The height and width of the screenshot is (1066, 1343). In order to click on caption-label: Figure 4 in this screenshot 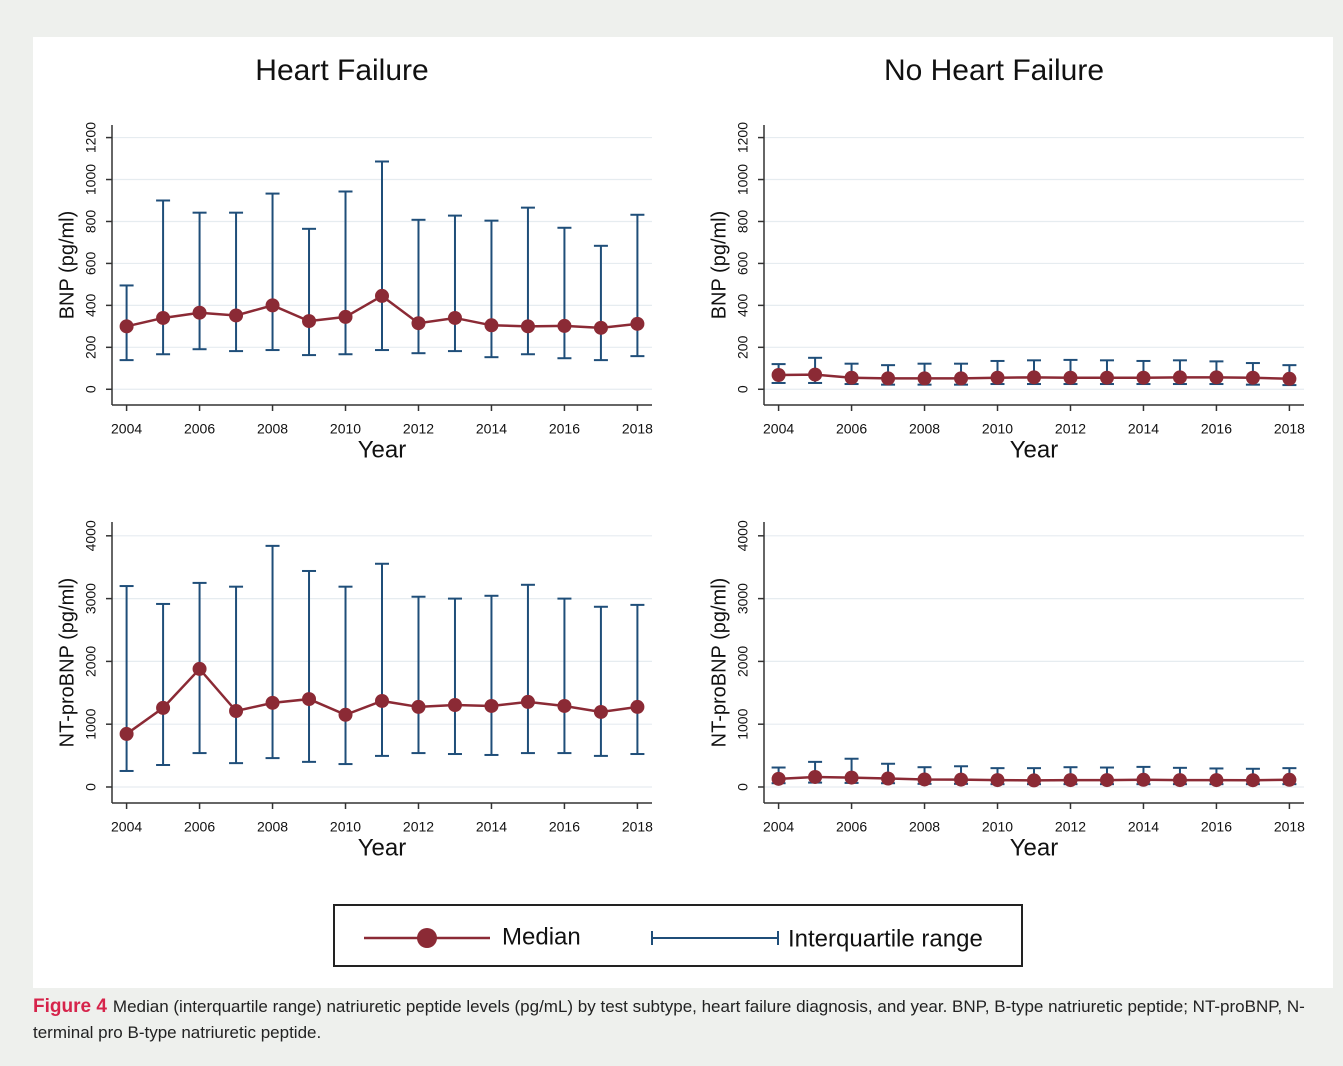, I will do `click(70, 1006)`.